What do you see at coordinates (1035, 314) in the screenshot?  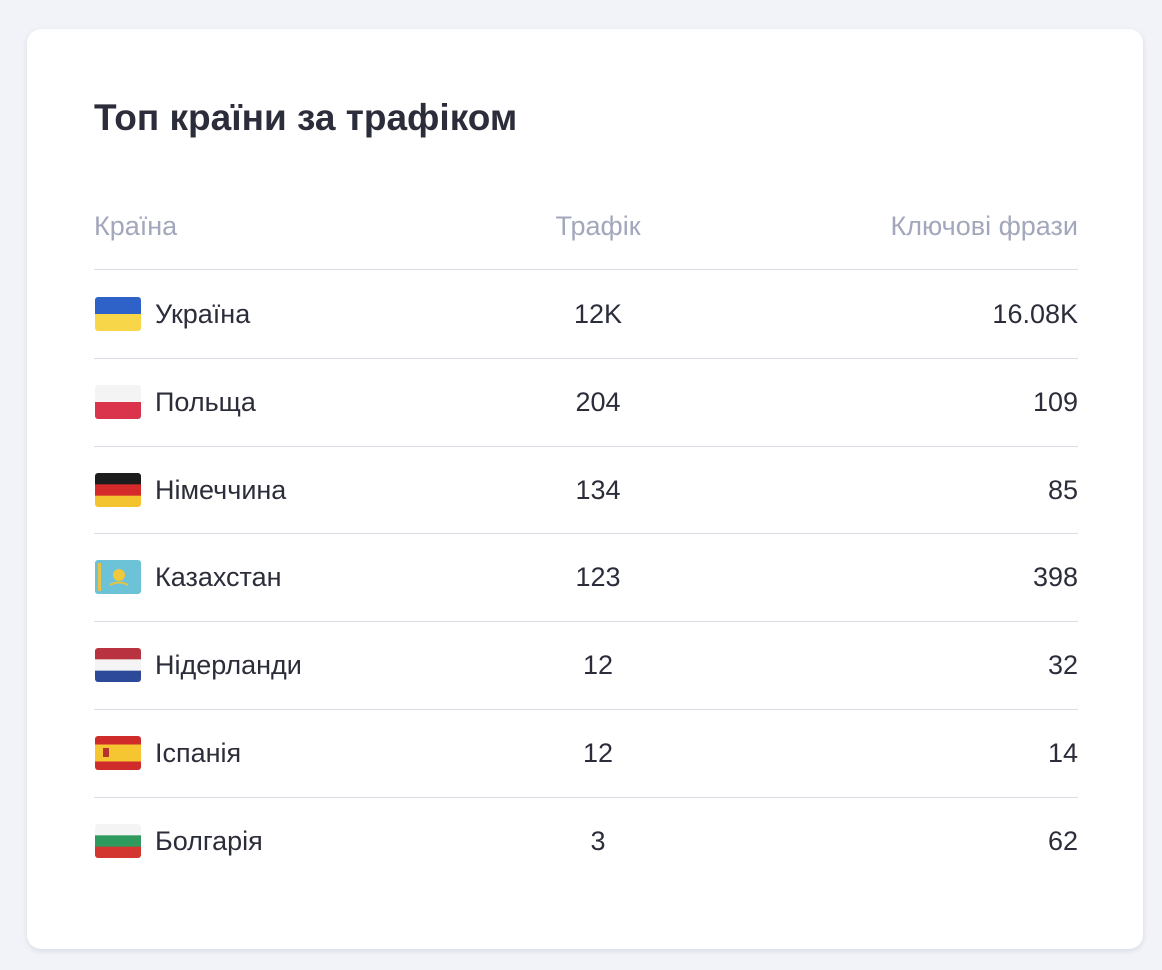 I see `keywords-value: 16.08K` at bounding box center [1035, 314].